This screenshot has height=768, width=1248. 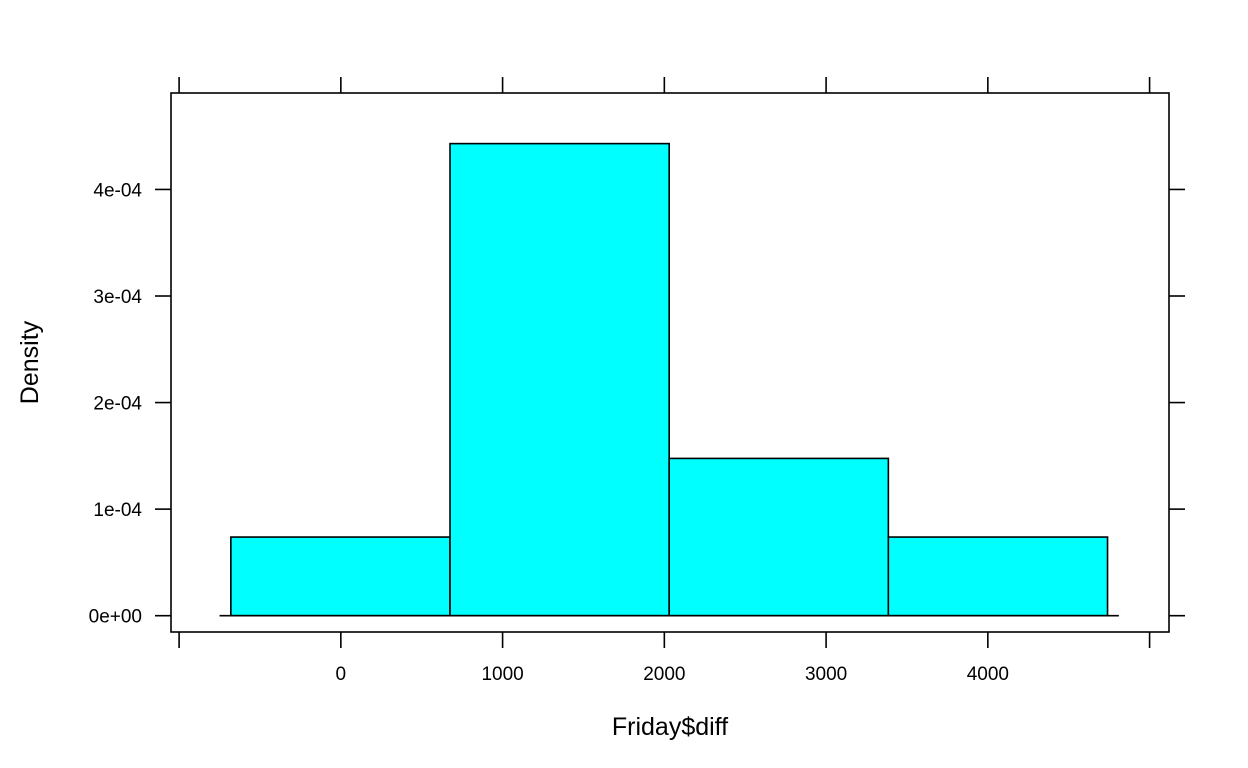 What do you see at coordinates (117, 297) in the screenshot?
I see `y-tick-label: 3e-04` at bounding box center [117, 297].